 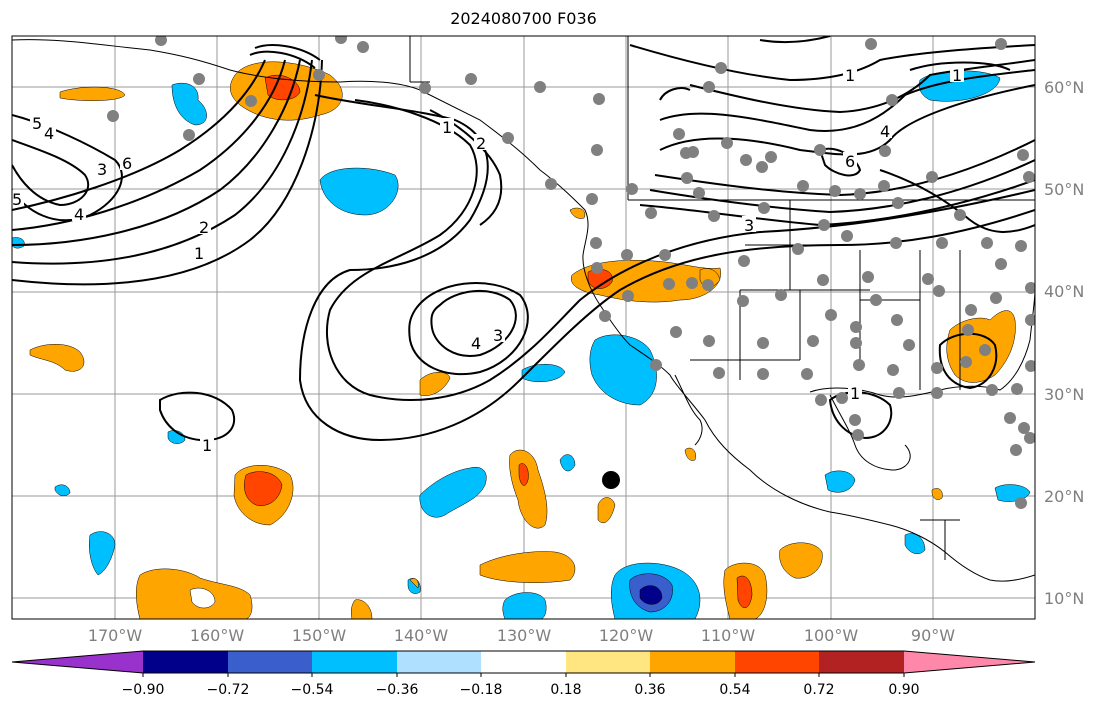 I want to click on contour-label-1c: 1, so click(x=850, y=75).